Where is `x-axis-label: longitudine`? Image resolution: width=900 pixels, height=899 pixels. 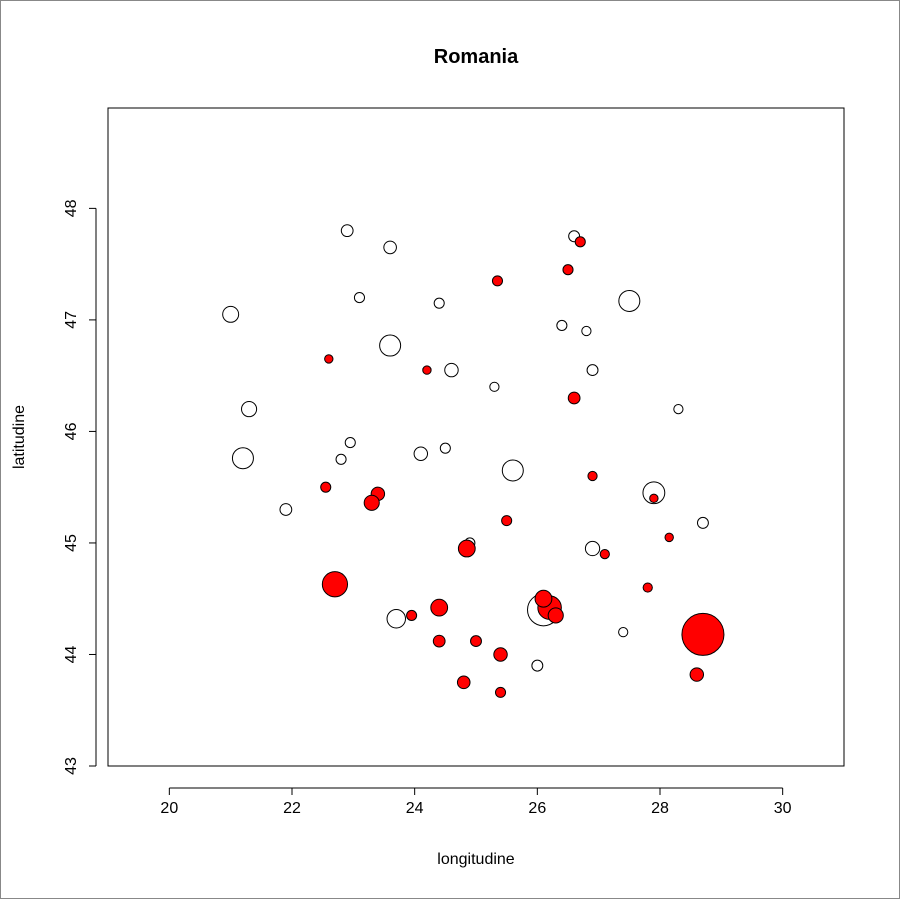
x-axis-label: longitudine is located at coordinates (476, 859).